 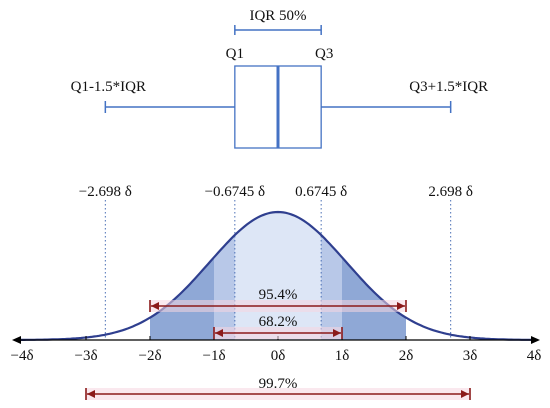 I want to click on x-tick-label: 1δ, so click(x=342, y=356).